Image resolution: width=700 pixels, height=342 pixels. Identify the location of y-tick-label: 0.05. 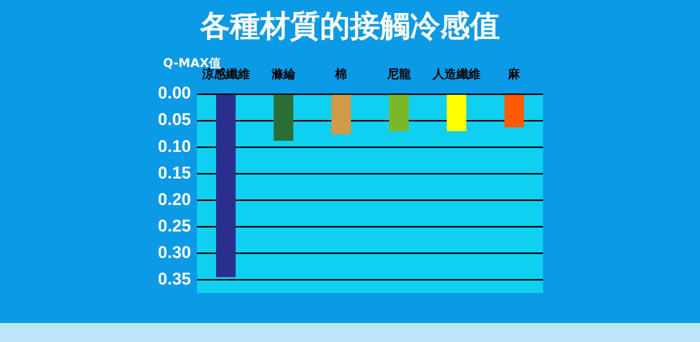
(174, 120).